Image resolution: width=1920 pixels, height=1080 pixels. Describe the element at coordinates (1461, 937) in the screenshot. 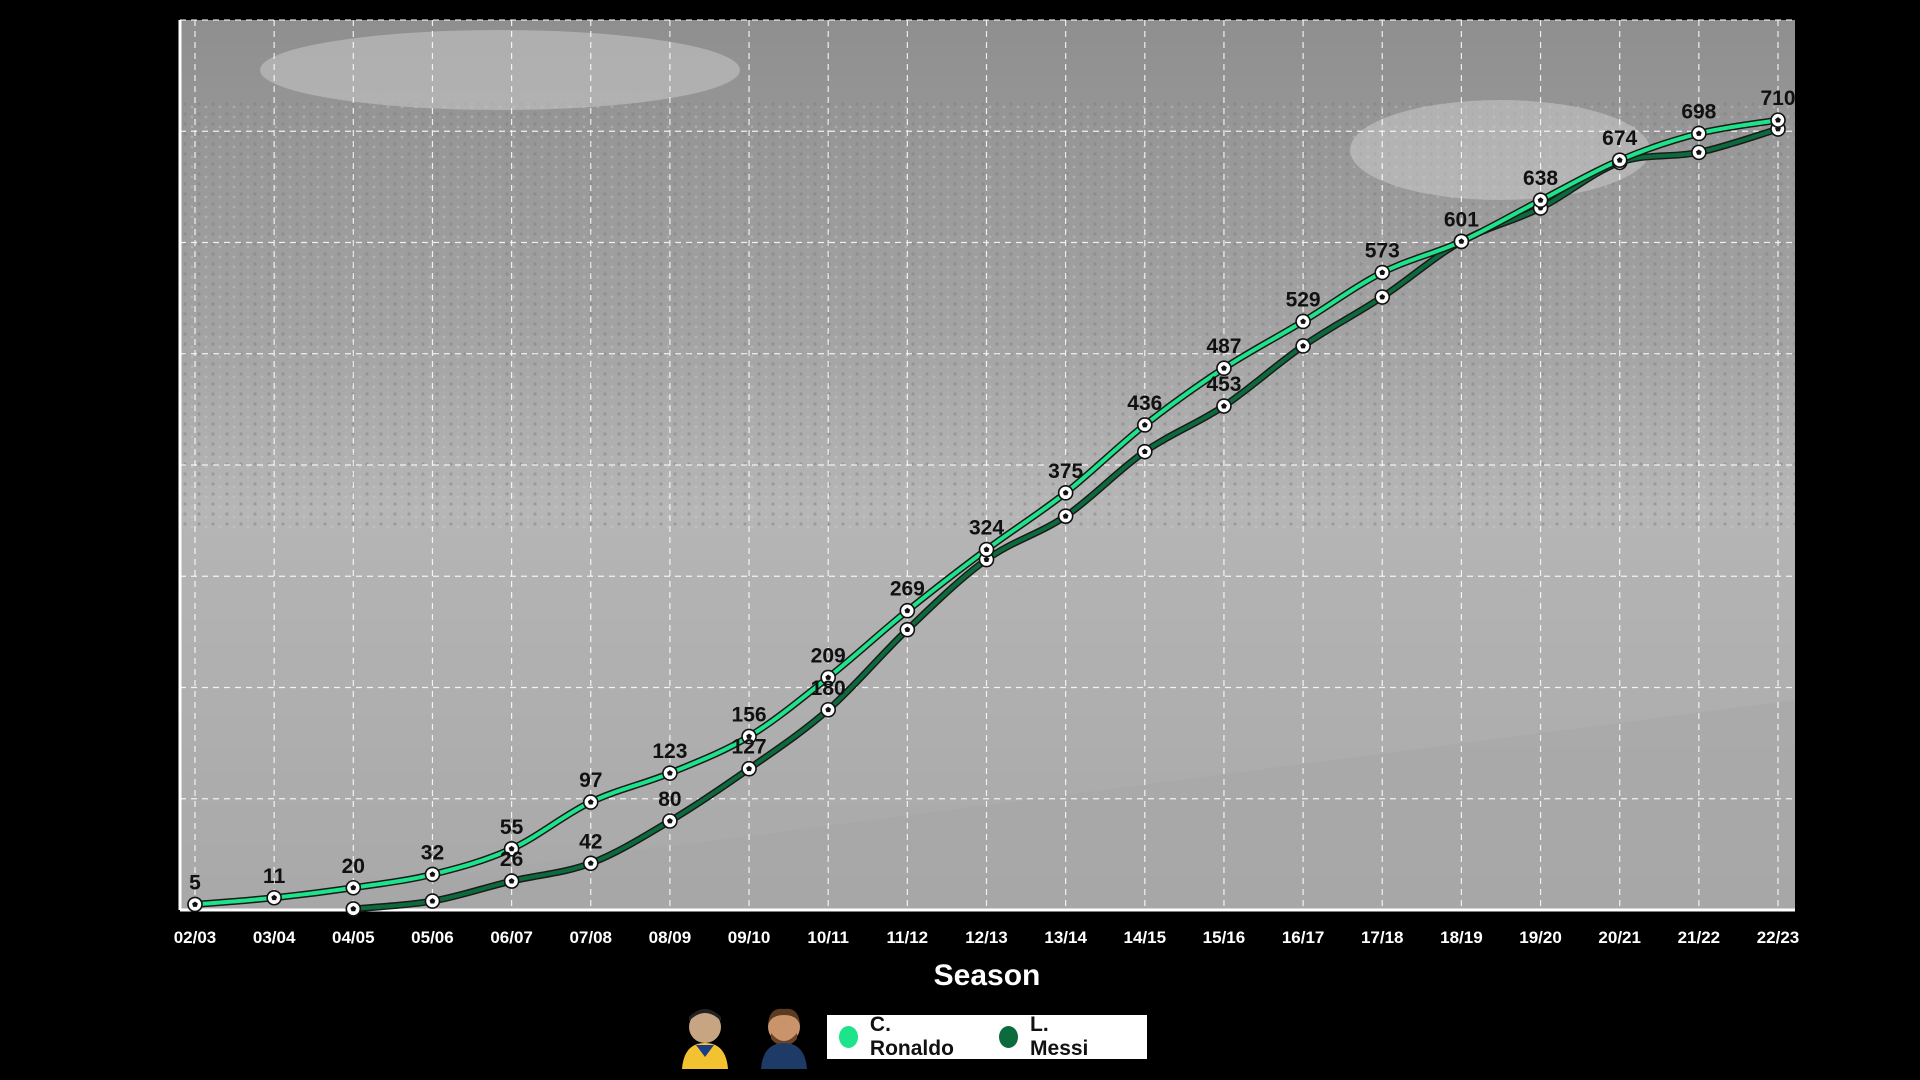

I see `x-tick-label: 18/19` at that location.